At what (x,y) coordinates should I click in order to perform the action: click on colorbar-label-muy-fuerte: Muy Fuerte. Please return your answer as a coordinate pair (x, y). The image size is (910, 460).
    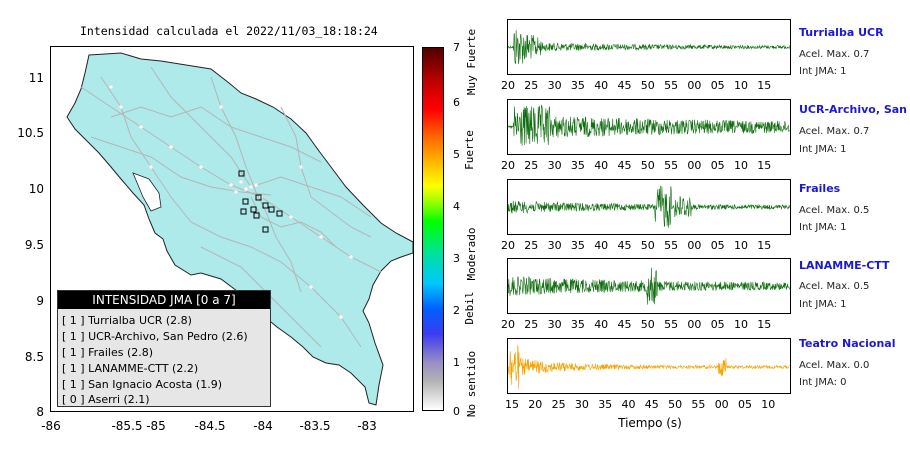
    Looking at the image, I should click on (471, 62).